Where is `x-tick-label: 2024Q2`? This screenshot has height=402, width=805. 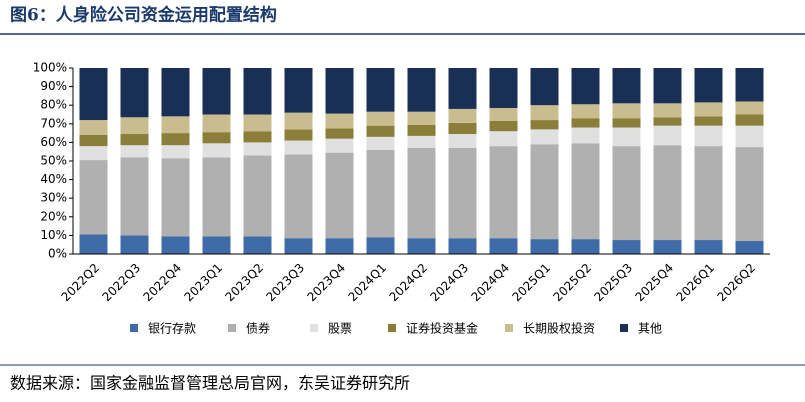 x-tick-label: 2024Q2 is located at coordinates (409, 283).